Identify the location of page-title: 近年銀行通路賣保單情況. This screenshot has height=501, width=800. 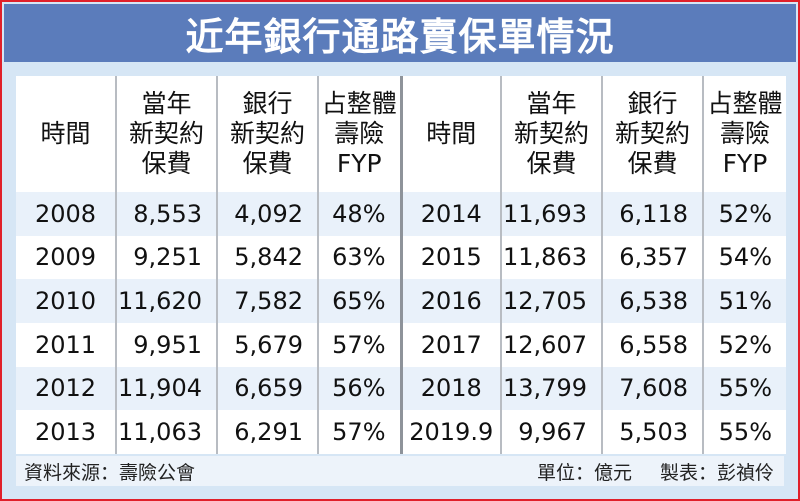
(400, 36).